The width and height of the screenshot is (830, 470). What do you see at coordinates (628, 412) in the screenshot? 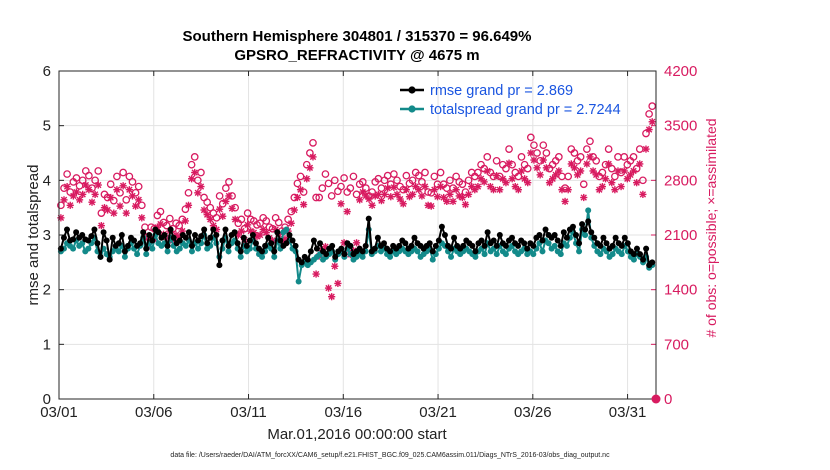
I see `x-tick-label: 03/31` at bounding box center [628, 412].